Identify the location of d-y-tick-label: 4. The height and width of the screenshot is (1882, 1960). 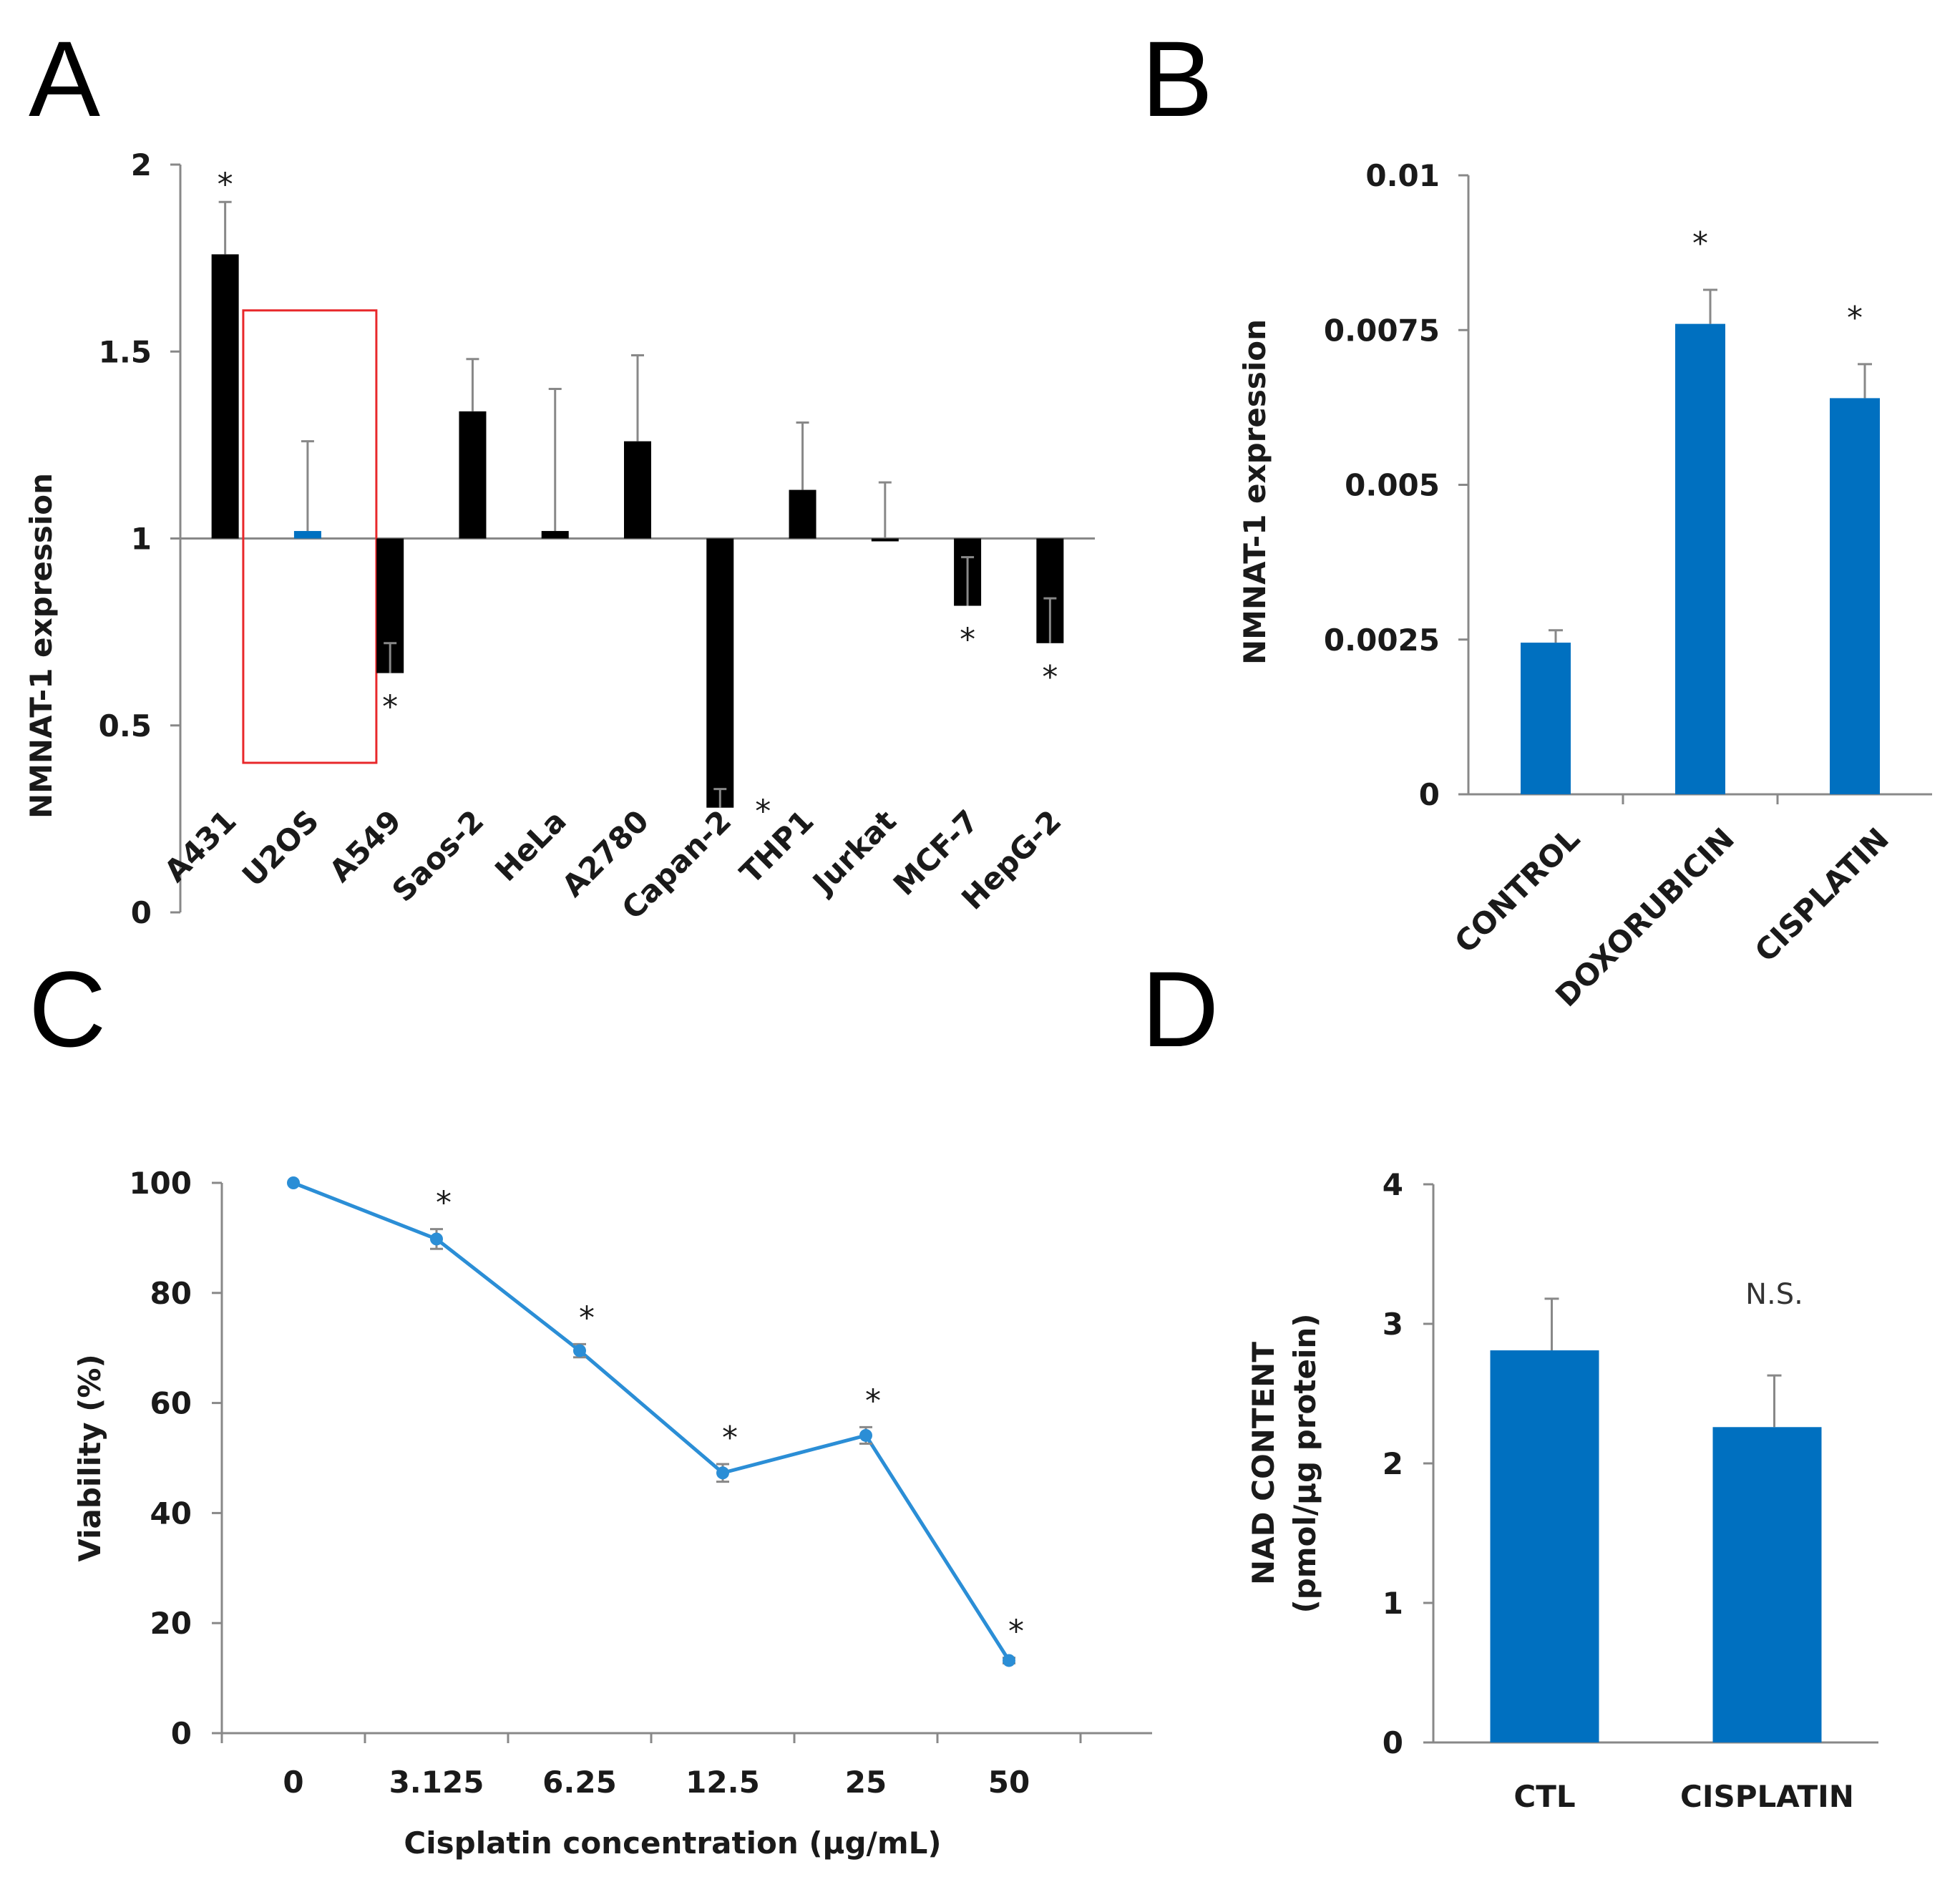
(1393, 1184).